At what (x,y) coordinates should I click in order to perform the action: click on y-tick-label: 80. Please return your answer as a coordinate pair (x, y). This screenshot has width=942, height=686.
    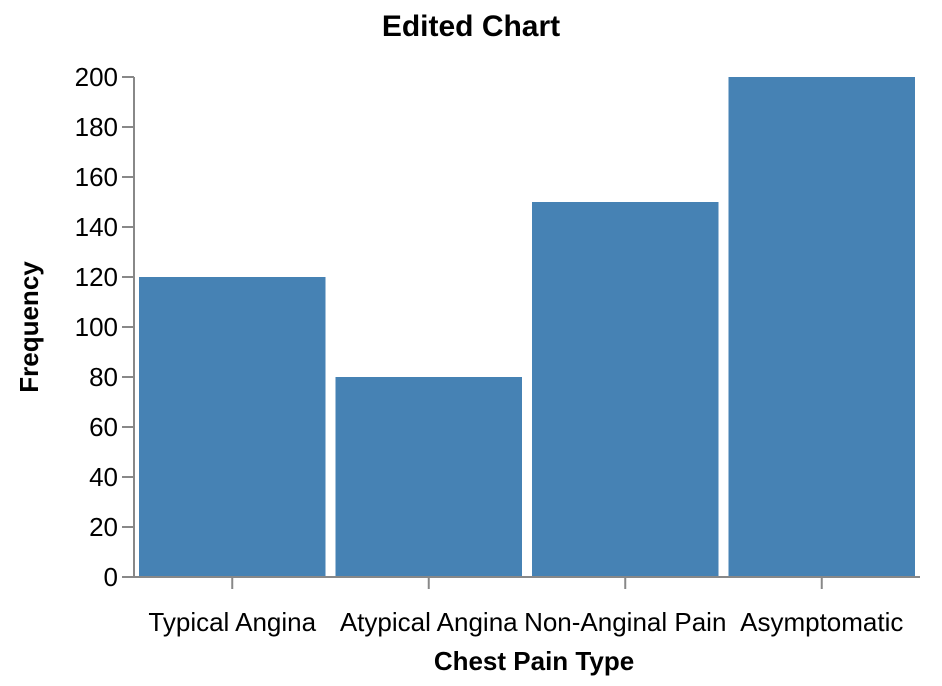
    Looking at the image, I should click on (103, 377).